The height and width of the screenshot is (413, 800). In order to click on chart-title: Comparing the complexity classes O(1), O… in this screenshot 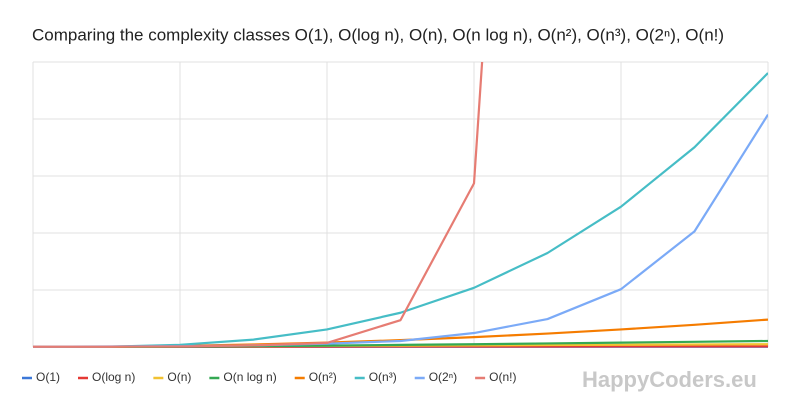, I will do `click(378, 34)`.